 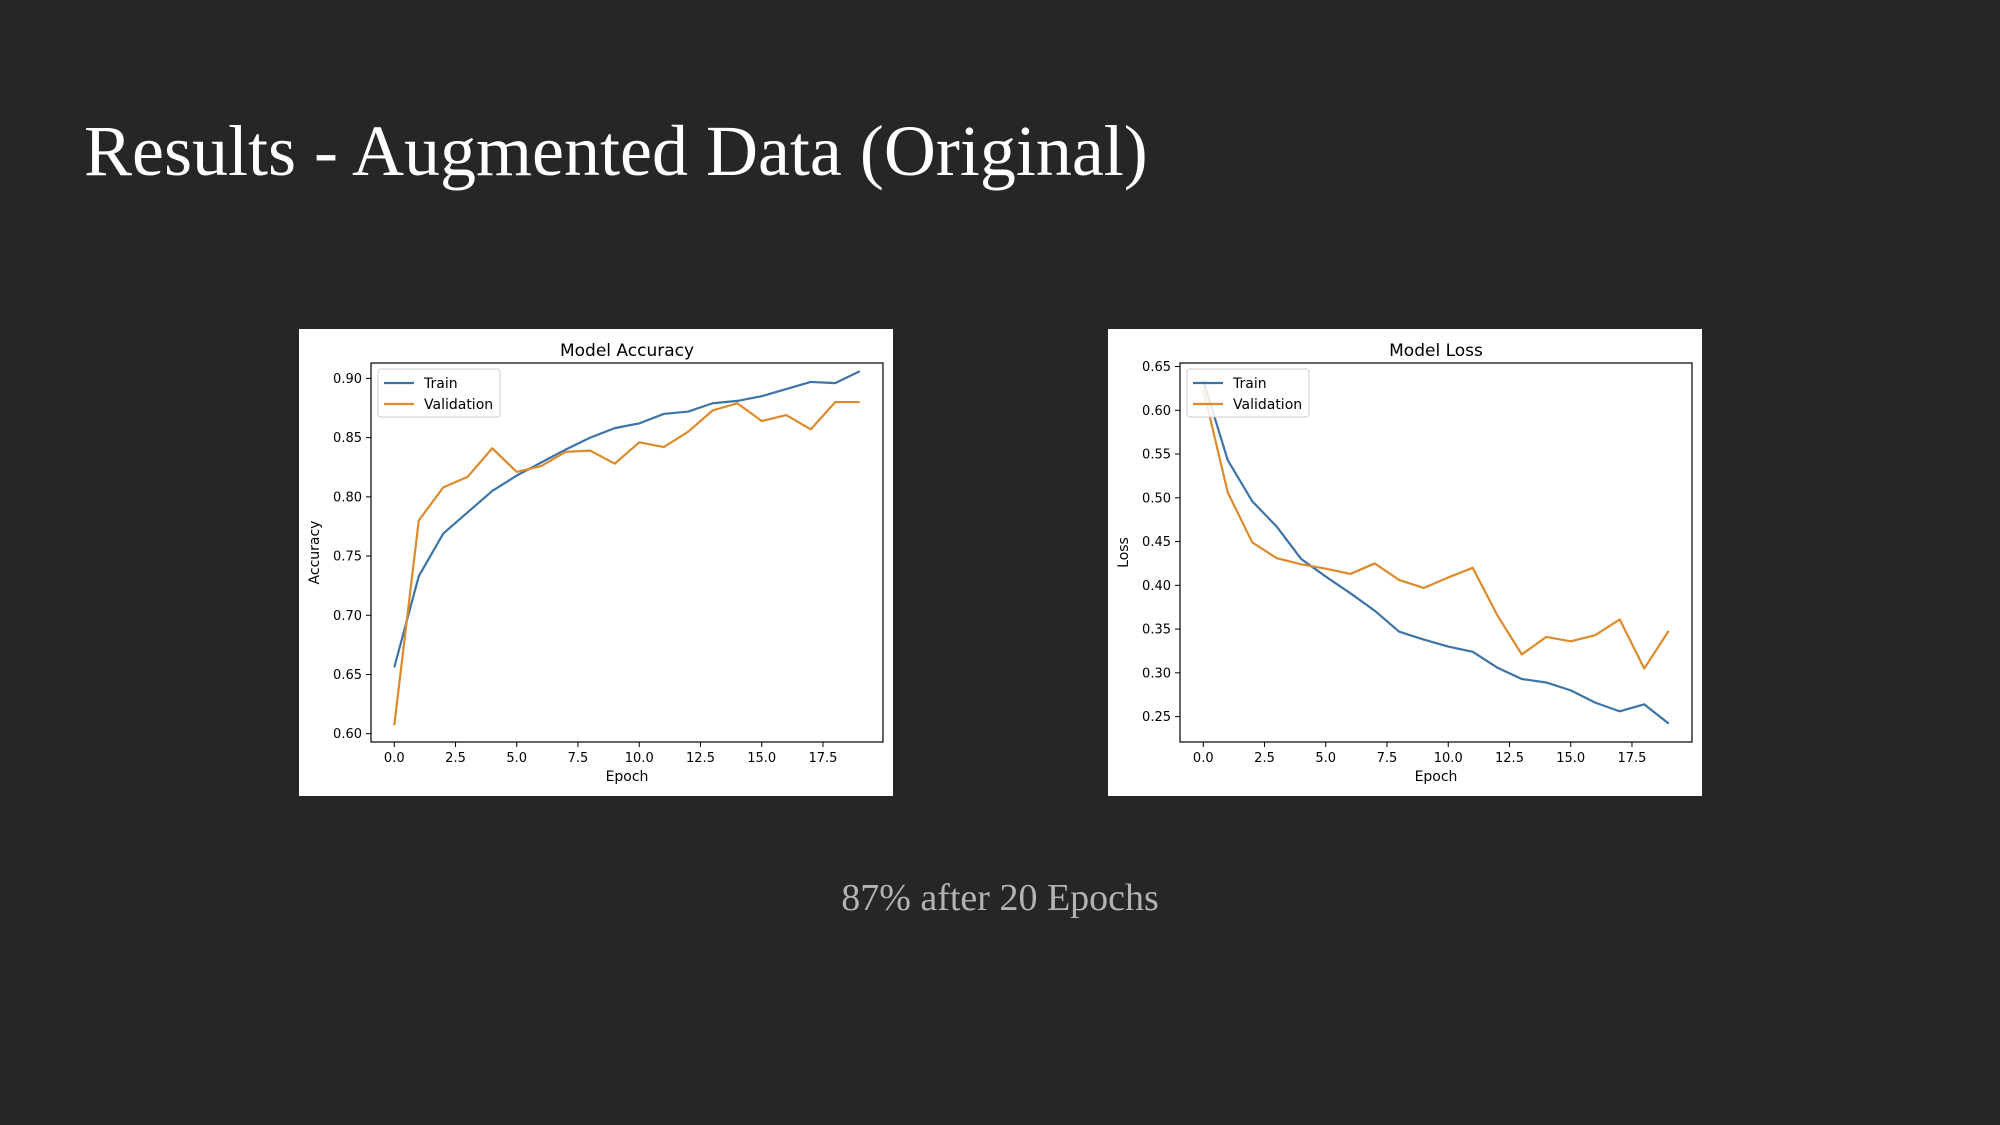 I want to click on loss-y-tick-label: 0.55, so click(x=1156, y=455).